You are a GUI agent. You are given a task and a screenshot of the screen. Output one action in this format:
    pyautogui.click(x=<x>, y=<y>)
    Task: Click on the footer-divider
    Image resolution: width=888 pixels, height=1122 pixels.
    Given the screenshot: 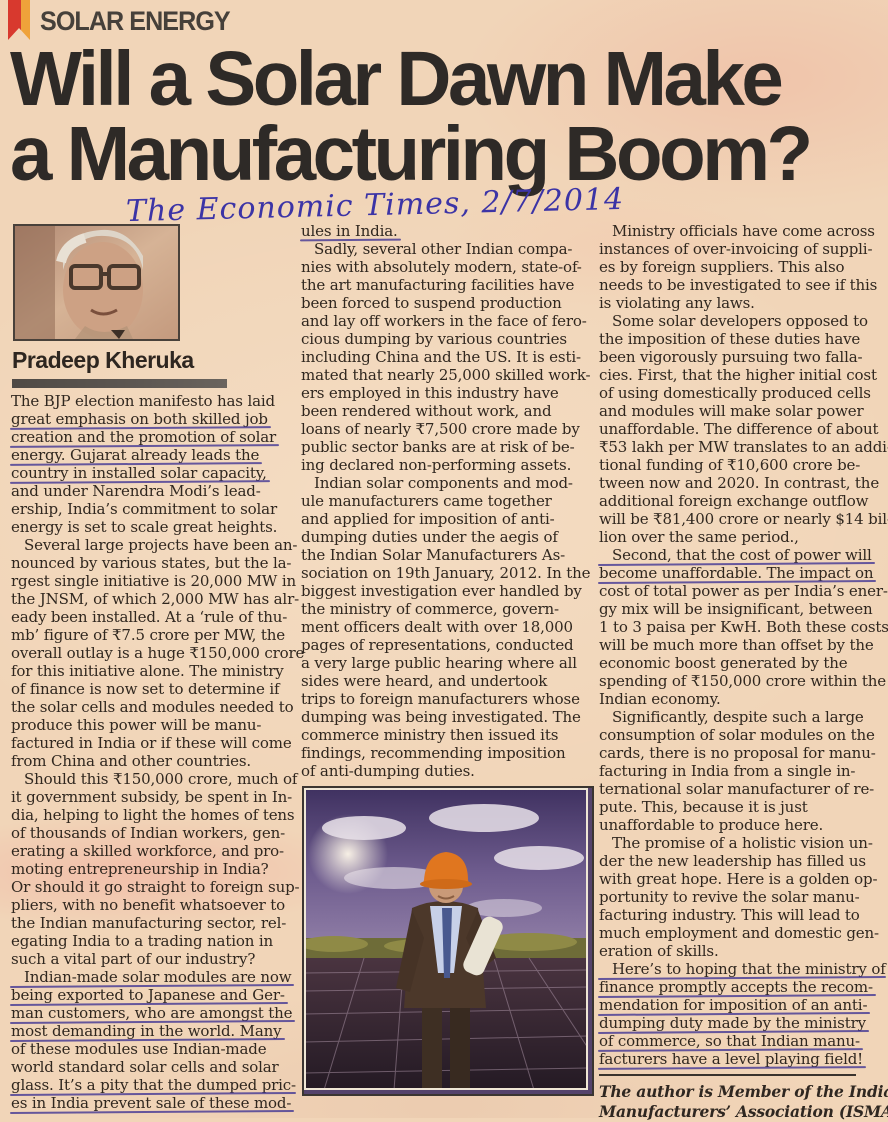 What is the action you would take?
    pyautogui.click(x=727, y=1075)
    